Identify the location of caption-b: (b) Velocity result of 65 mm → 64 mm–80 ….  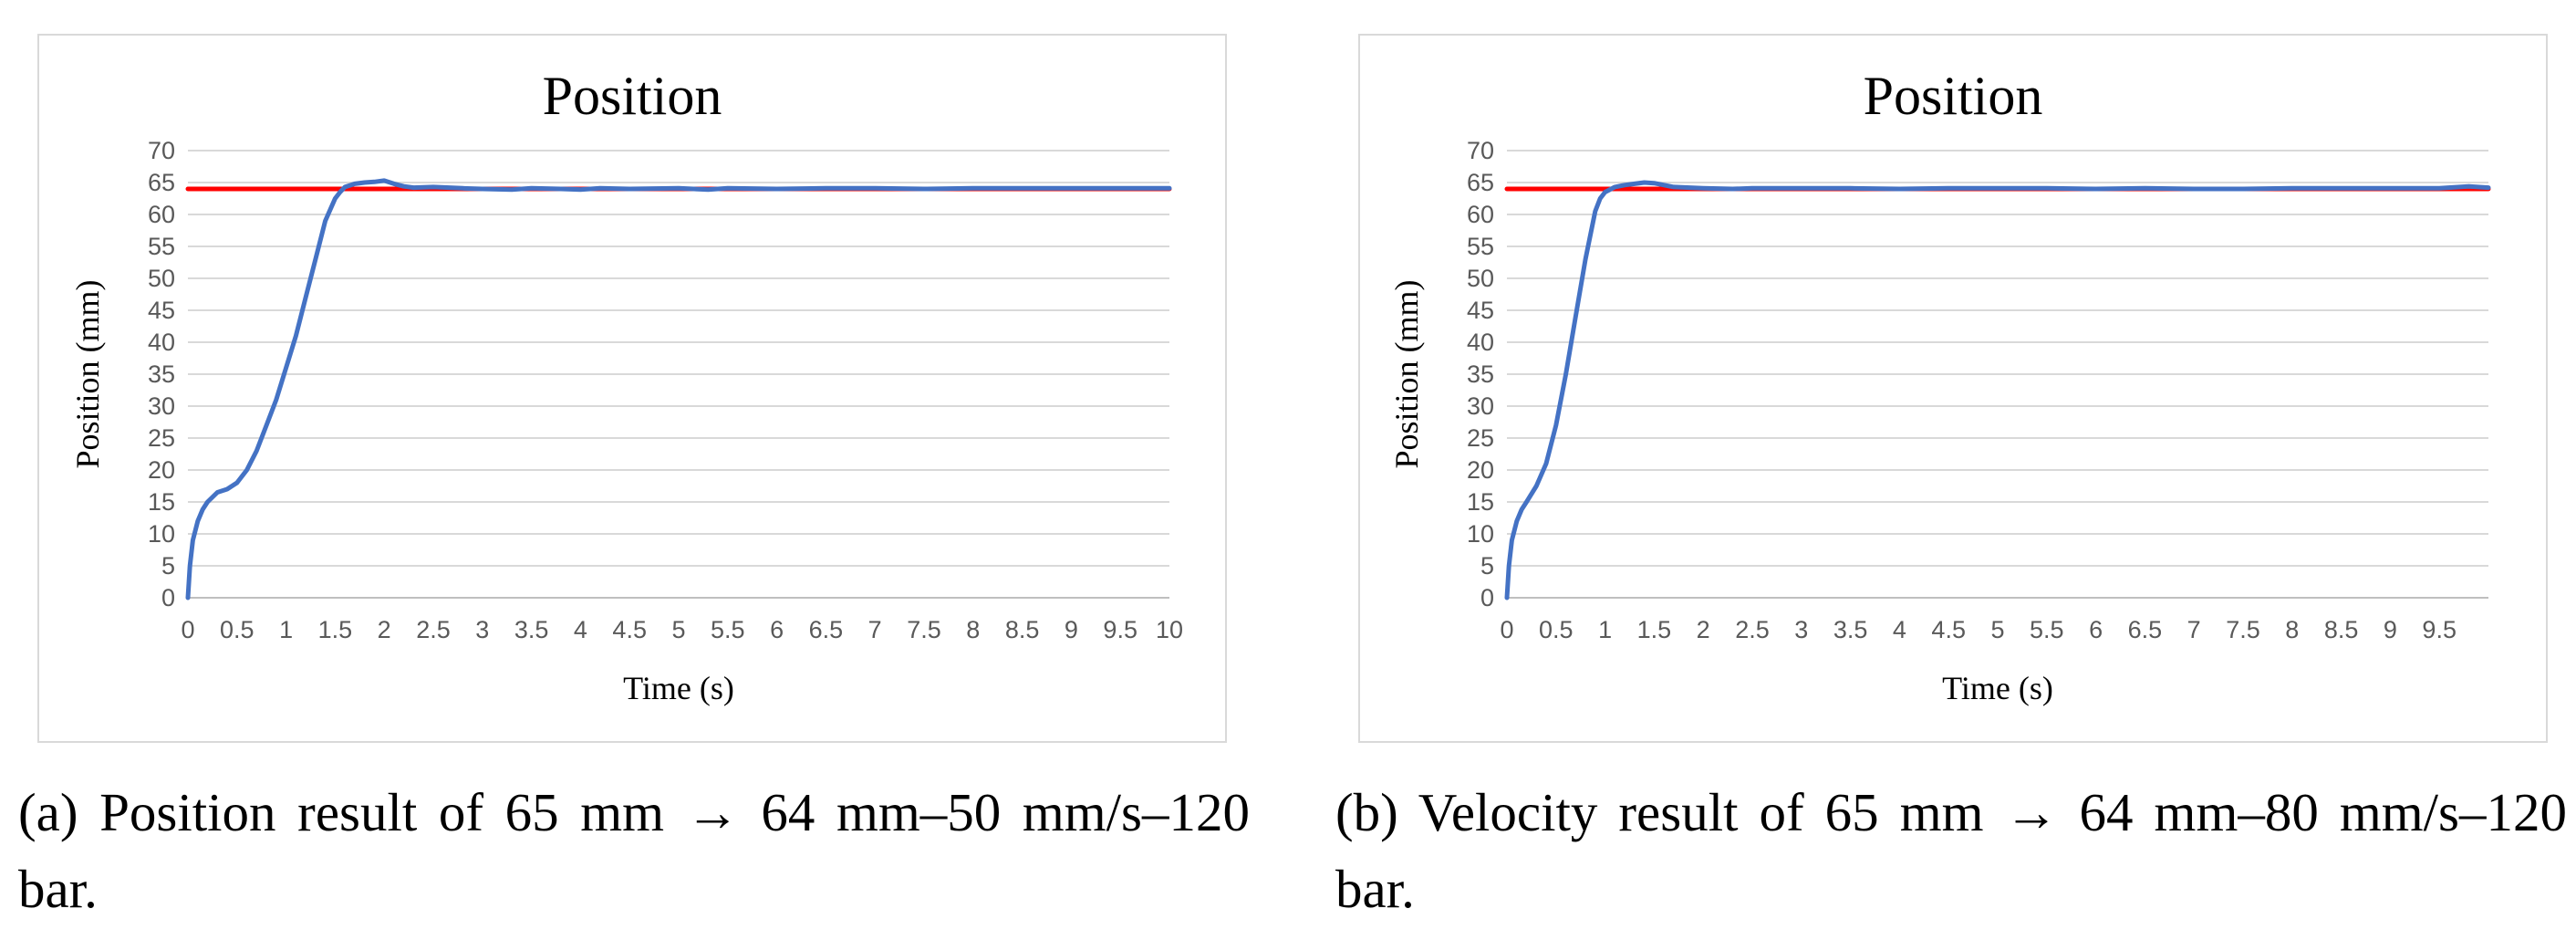
(1951, 850).